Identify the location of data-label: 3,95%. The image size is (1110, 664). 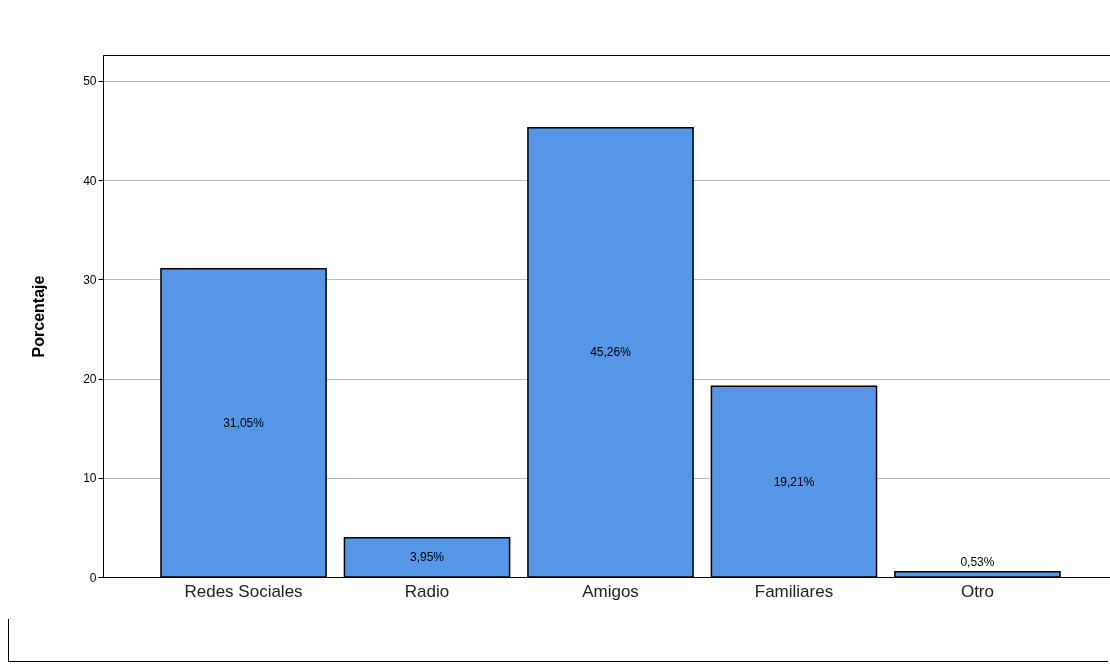
(427, 557).